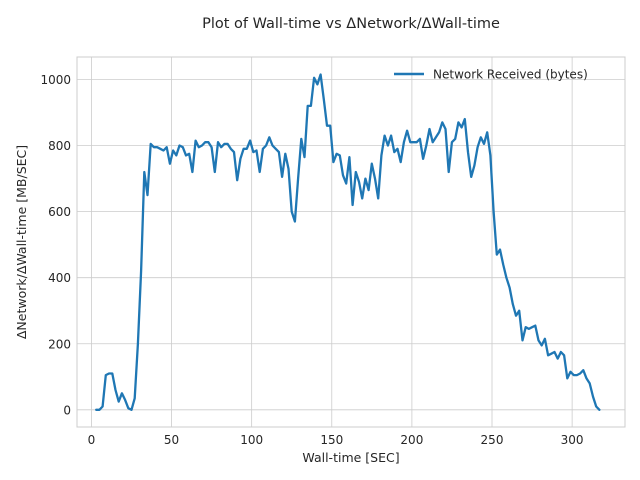 The image size is (640, 480). What do you see at coordinates (171, 440) in the screenshot?
I see `x-tick-label: 50` at bounding box center [171, 440].